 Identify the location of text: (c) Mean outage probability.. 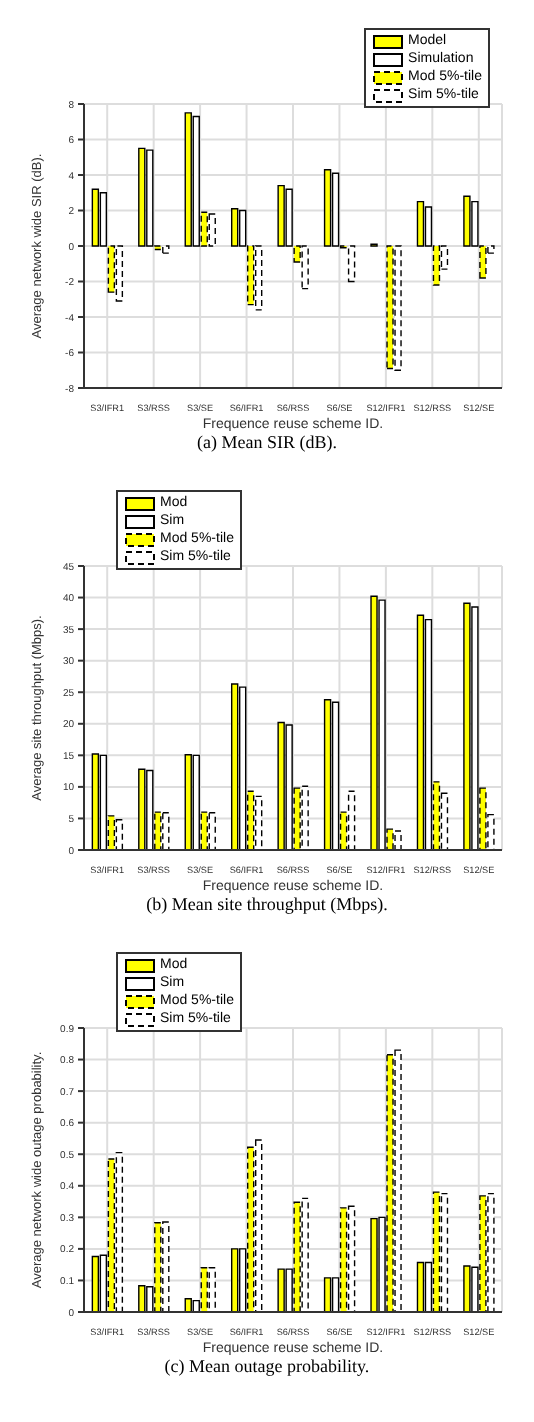
(267, 1366).